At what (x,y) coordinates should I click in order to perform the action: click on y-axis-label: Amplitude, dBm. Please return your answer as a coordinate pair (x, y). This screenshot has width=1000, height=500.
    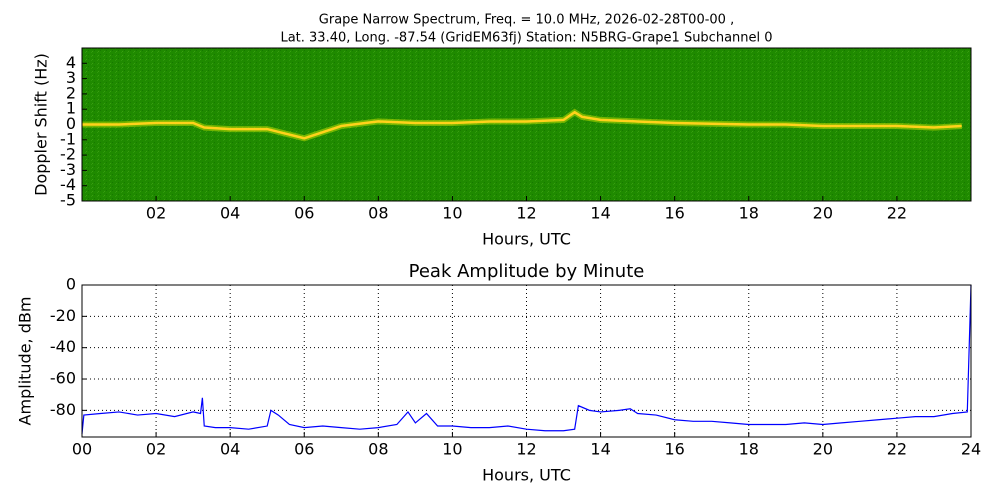
    Looking at the image, I should click on (25, 361).